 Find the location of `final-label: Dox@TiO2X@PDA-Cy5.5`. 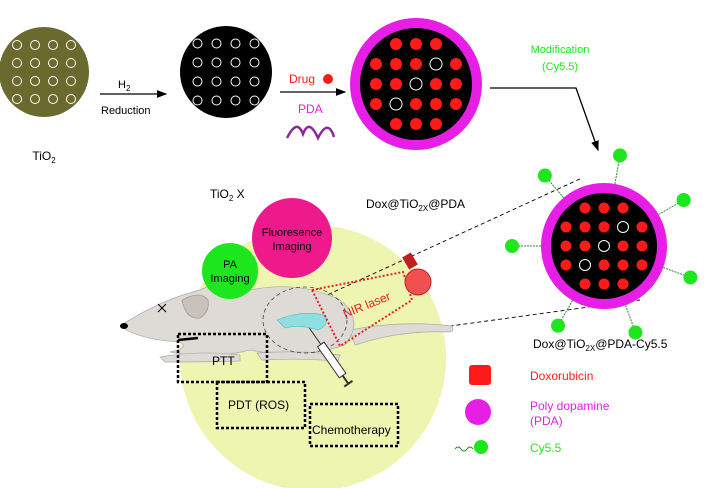

final-label: Dox@TiO2X@PDA-Cy5.5 is located at coordinates (600, 345).